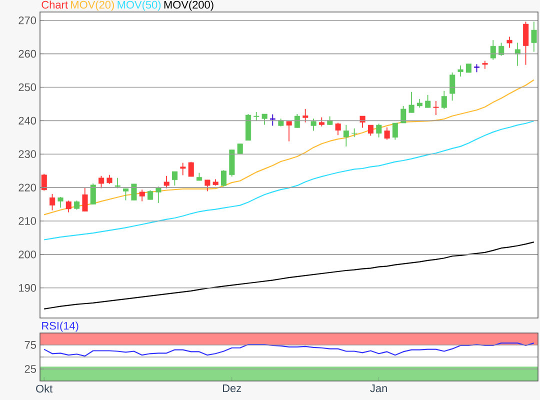 The image size is (540, 400). I want to click on y-tick-label: 25, so click(30, 369).